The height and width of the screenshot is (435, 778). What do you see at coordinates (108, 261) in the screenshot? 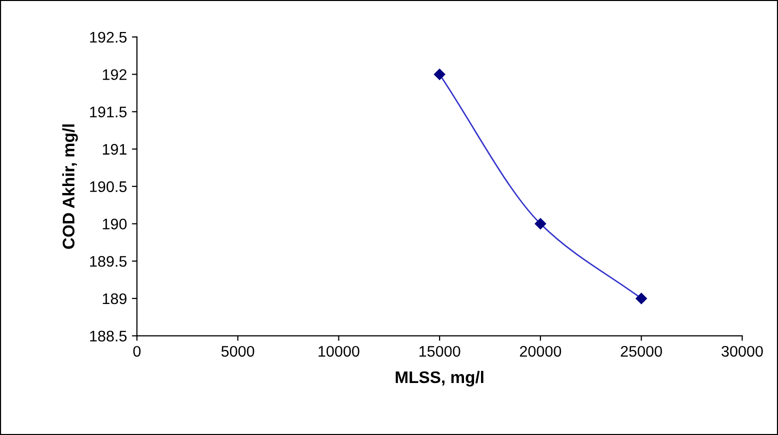
I see `y-tick-label: 189.5` at bounding box center [108, 261].